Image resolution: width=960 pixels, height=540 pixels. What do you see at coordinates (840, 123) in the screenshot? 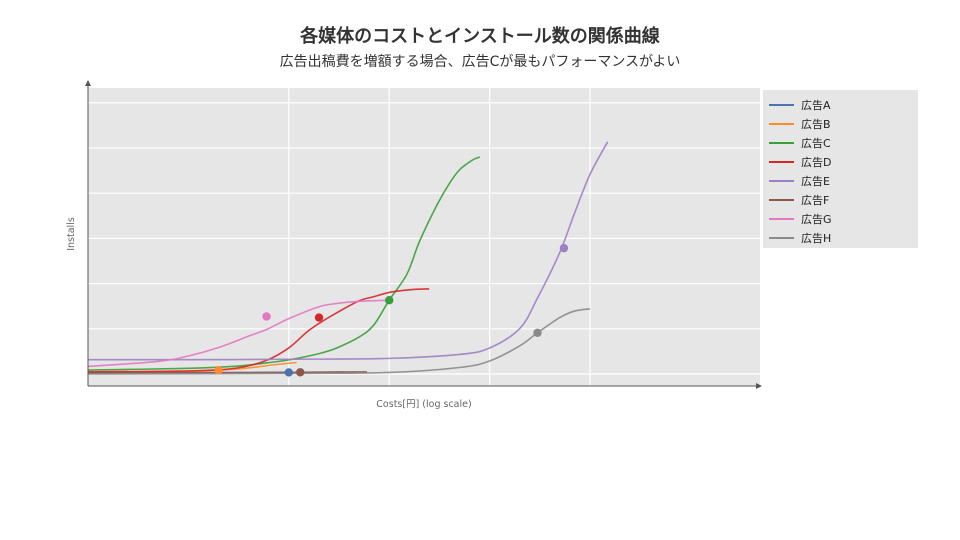
I see `legend-item-2: 広告B` at bounding box center [840, 123].